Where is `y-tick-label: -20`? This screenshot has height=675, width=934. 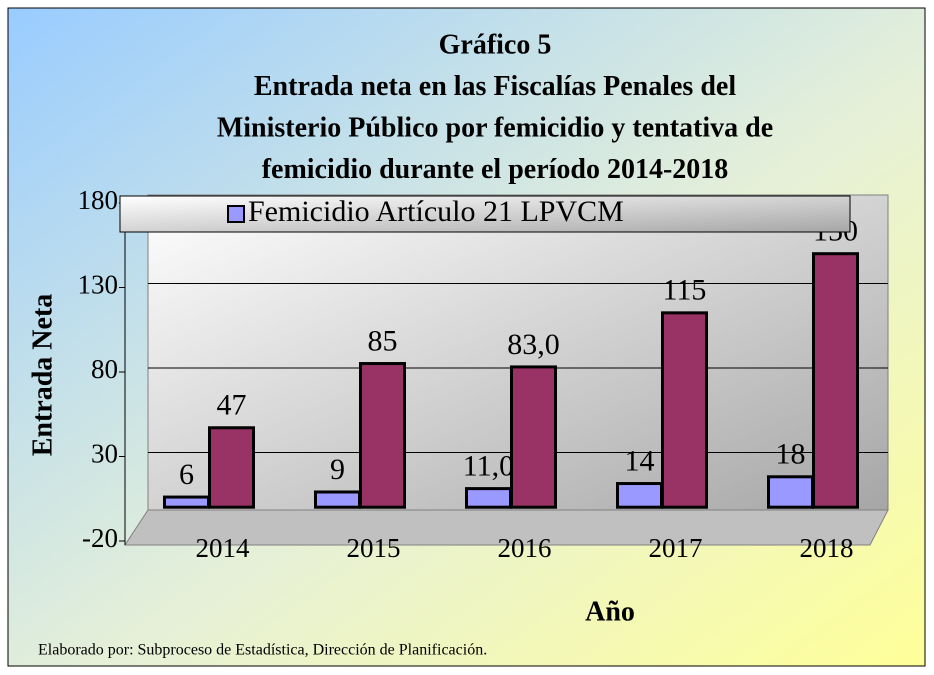
y-tick-label: -20 is located at coordinates (100, 538).